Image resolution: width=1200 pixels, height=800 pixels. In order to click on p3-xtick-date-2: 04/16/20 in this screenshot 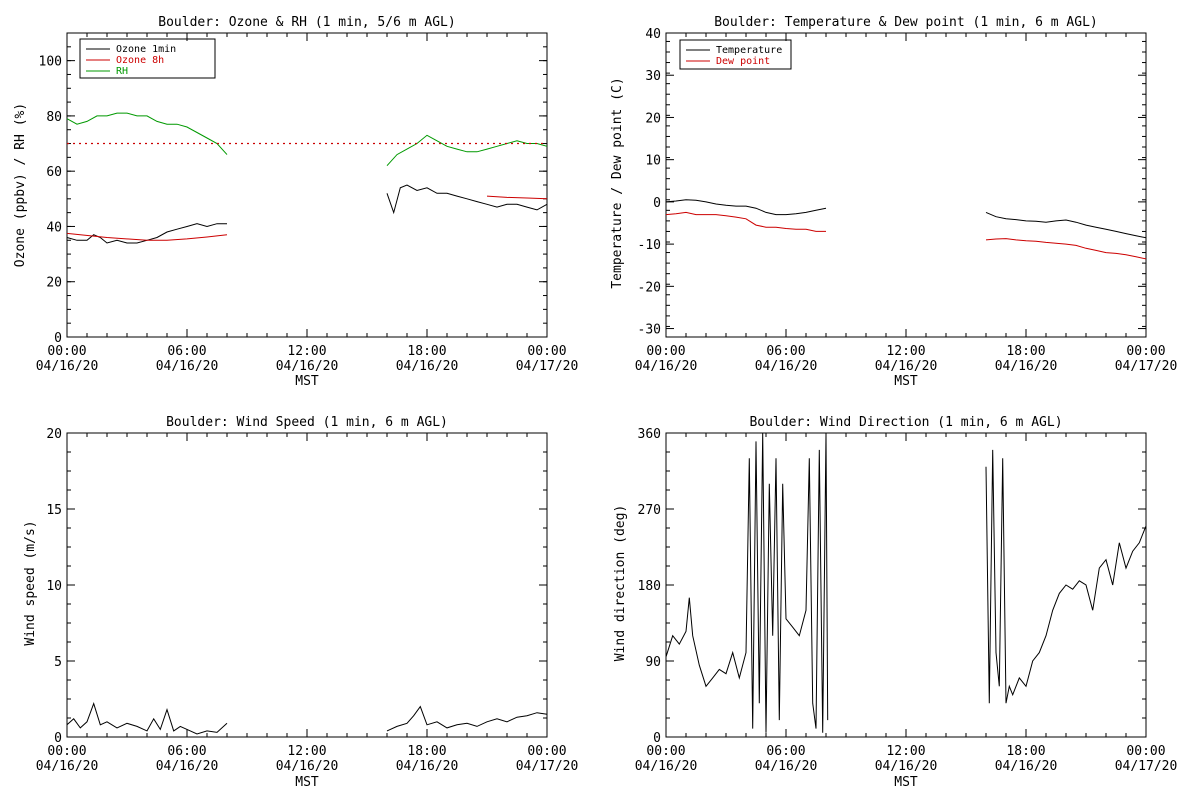, I will do `click(906, 766)`.